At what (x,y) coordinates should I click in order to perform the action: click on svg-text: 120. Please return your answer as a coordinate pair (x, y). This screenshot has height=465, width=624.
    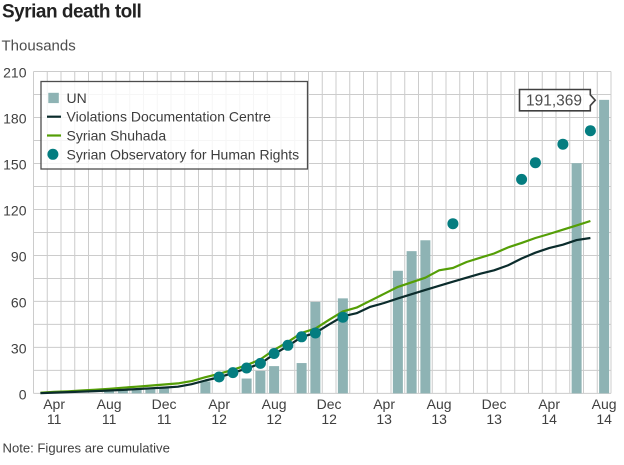
    Looking at the image, I should click on (15, 211).